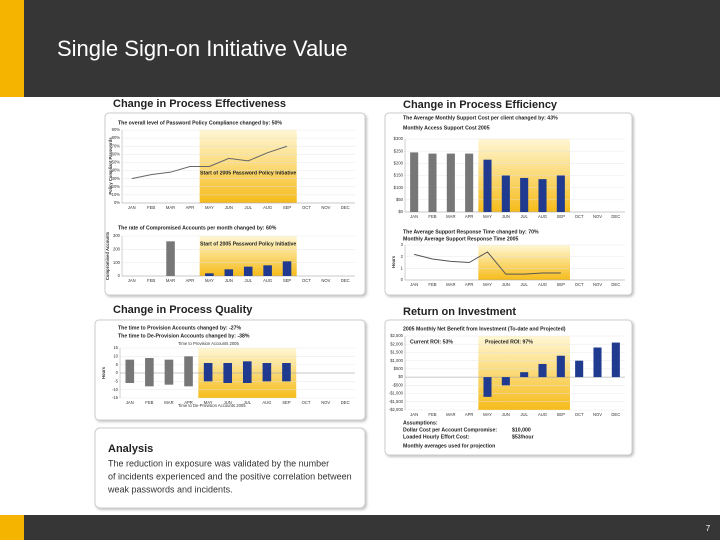  Describe the element at coordinates (107, 255) in the screenshot. I see `y-axis-label: Compromised Accounts` at that location.